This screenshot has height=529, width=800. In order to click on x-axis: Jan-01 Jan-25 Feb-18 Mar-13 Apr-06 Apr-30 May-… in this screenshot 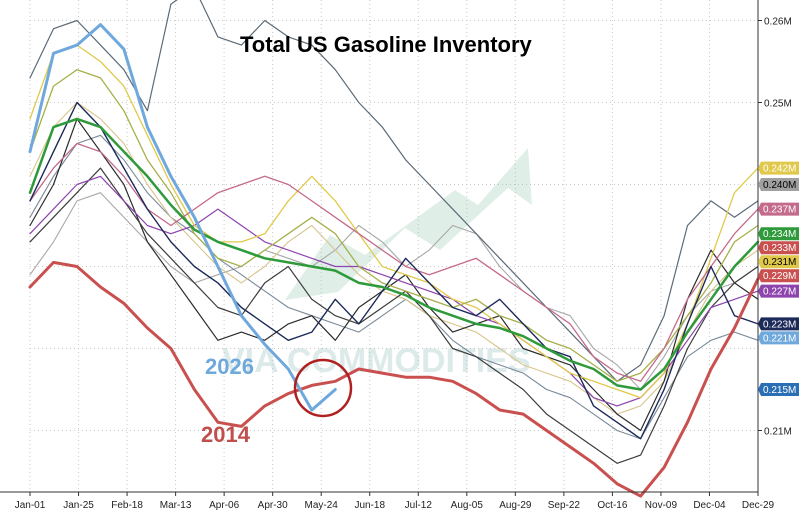, I will do `click(387, 501)`.